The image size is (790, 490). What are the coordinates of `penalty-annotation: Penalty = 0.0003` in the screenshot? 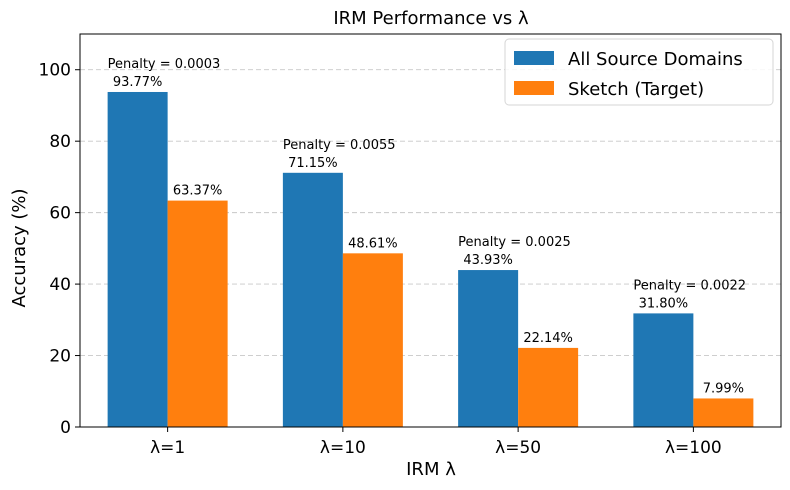 It's located at (164, 64).